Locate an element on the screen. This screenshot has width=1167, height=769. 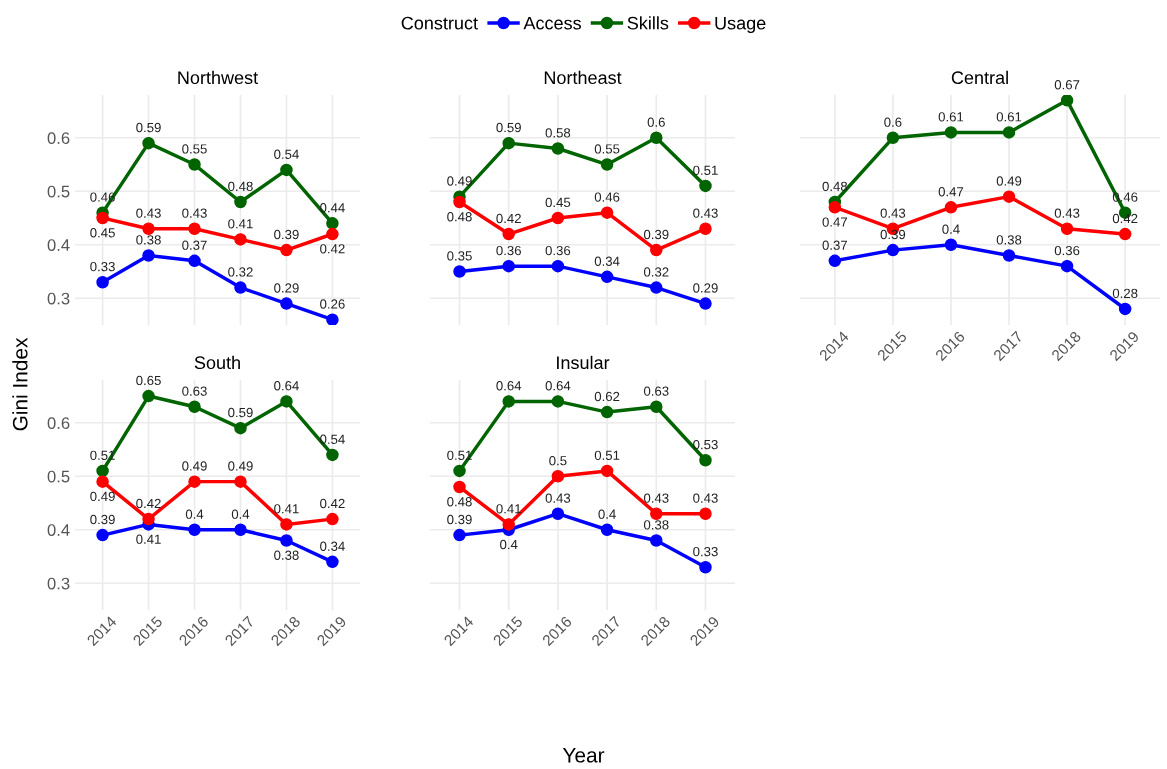
legend-label: Skills is located at coordinates (648, 23).